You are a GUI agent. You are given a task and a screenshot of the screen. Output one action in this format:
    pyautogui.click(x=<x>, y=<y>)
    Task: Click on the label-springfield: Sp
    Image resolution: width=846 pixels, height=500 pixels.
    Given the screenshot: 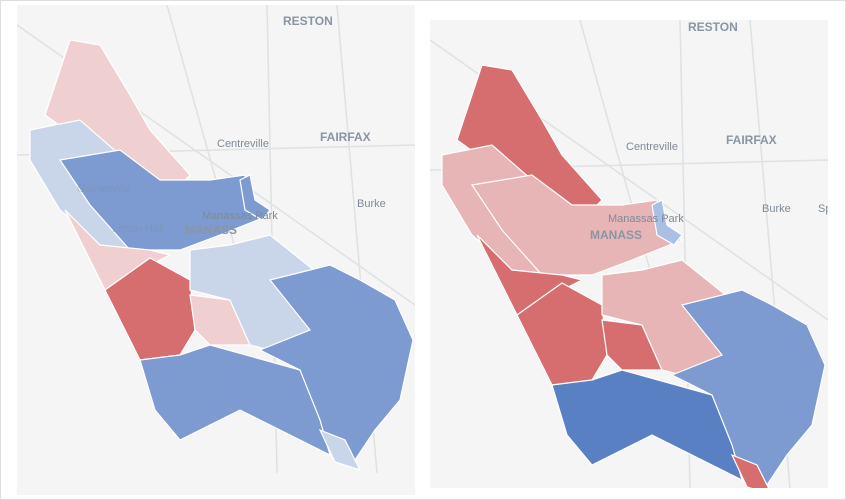 What is the action you would take?
    pyautogui.click(x=823, y=209)
    